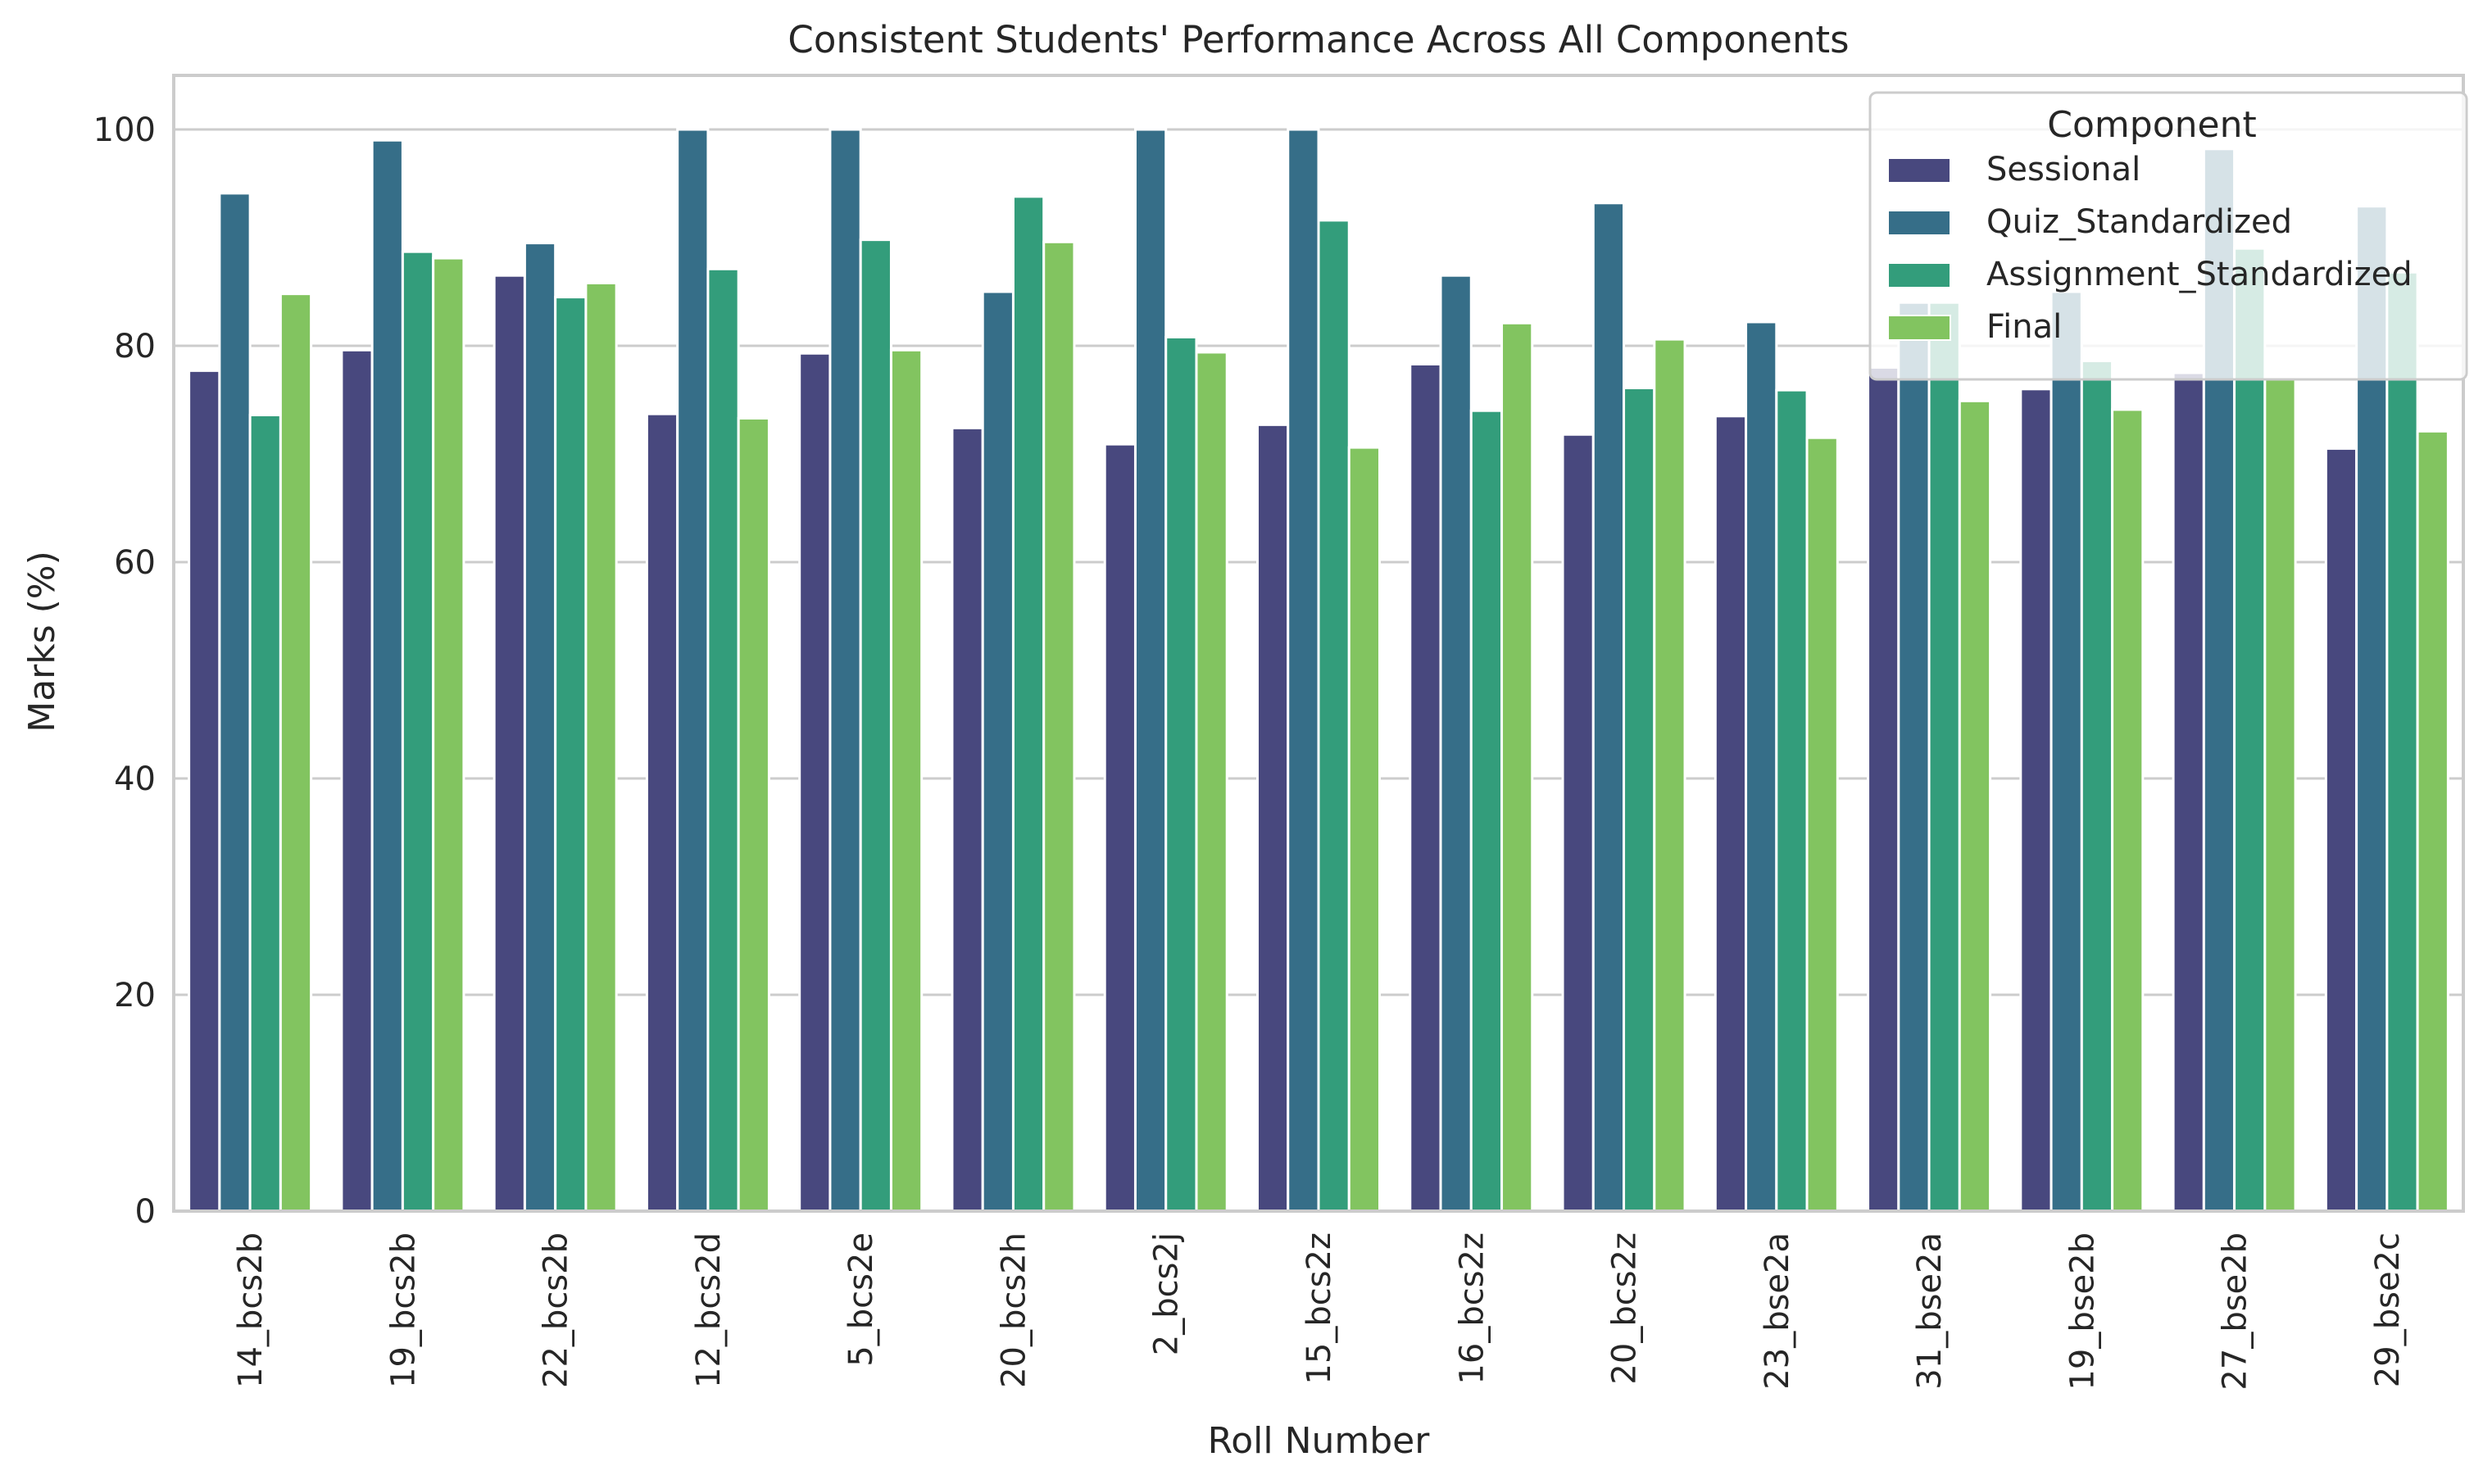 The height and width of the screenshot is (1484, 2483). What do you see at coordinates (2235, 1311) in the screenshot?
I see `x-tick-label: 27_bse2b` at bounding box center [2235, 1311].